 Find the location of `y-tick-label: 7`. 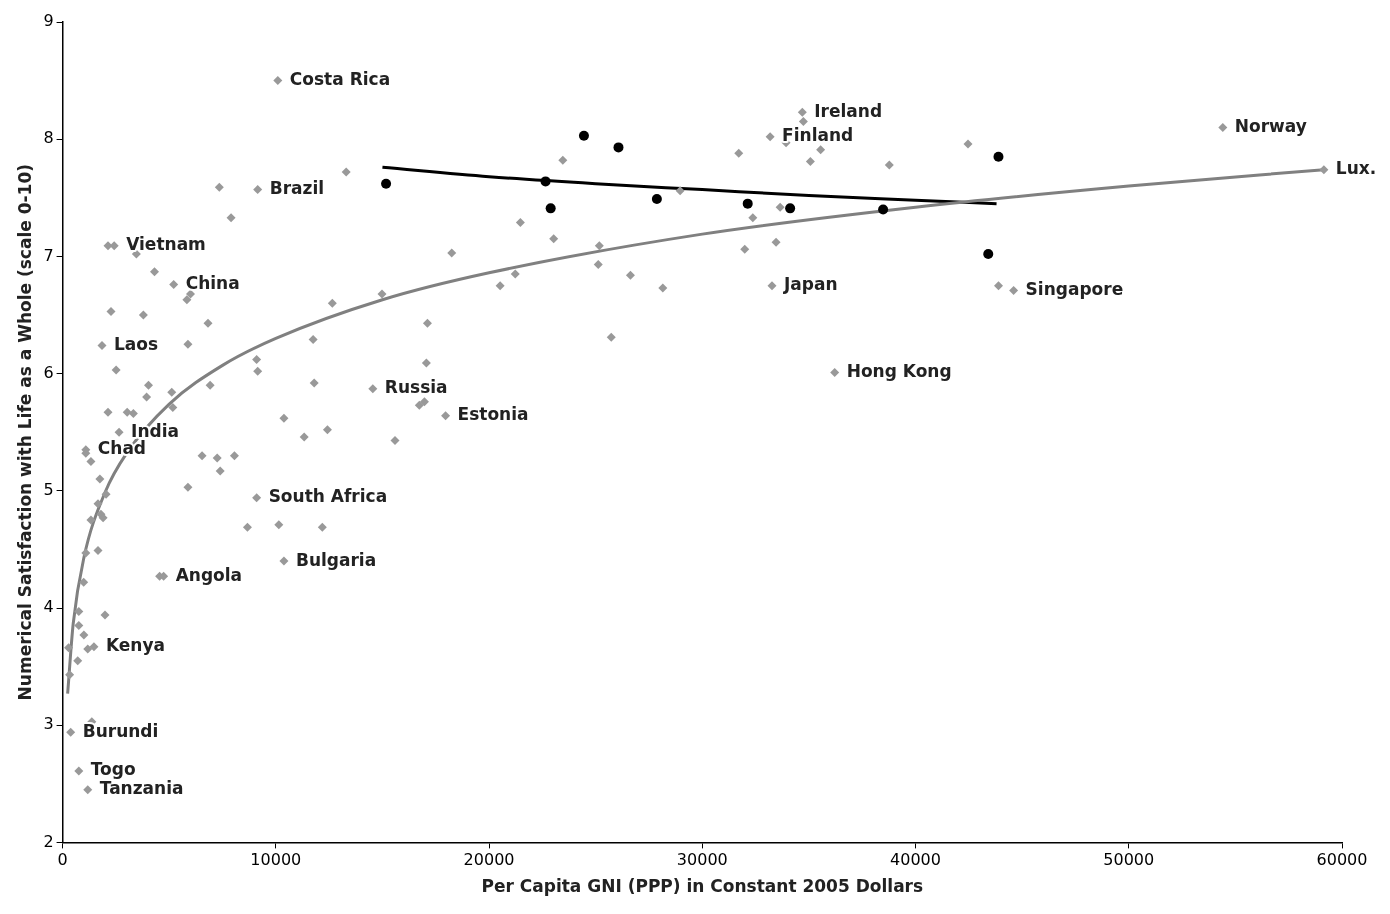

y-tick-label: 7 is located at coordinates (48, 255).